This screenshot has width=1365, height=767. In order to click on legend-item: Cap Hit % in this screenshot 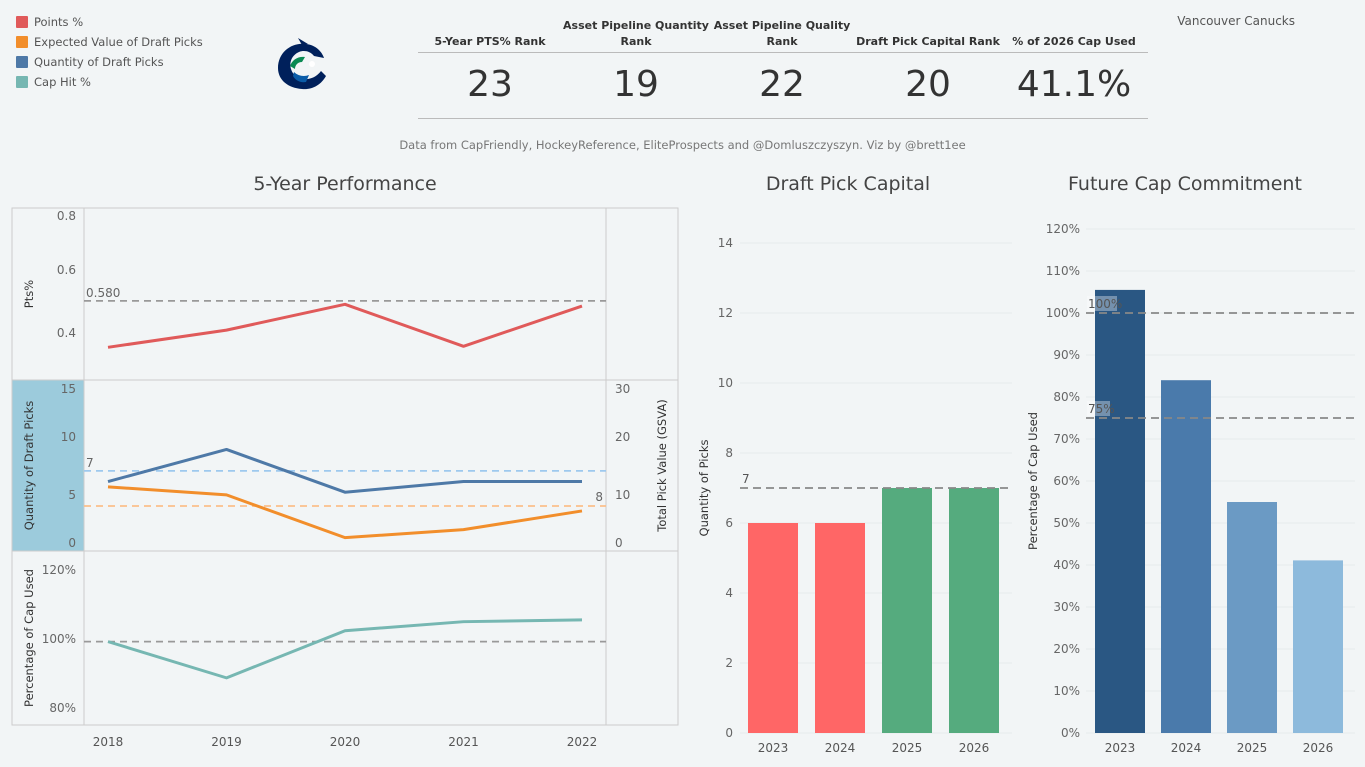, I will do `click(53, 82)`.